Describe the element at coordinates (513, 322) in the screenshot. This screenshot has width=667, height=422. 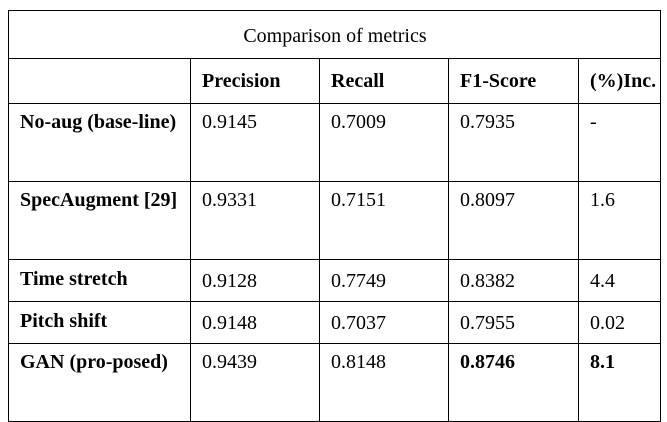
I see `cell-f1: 0.7955` at that location.